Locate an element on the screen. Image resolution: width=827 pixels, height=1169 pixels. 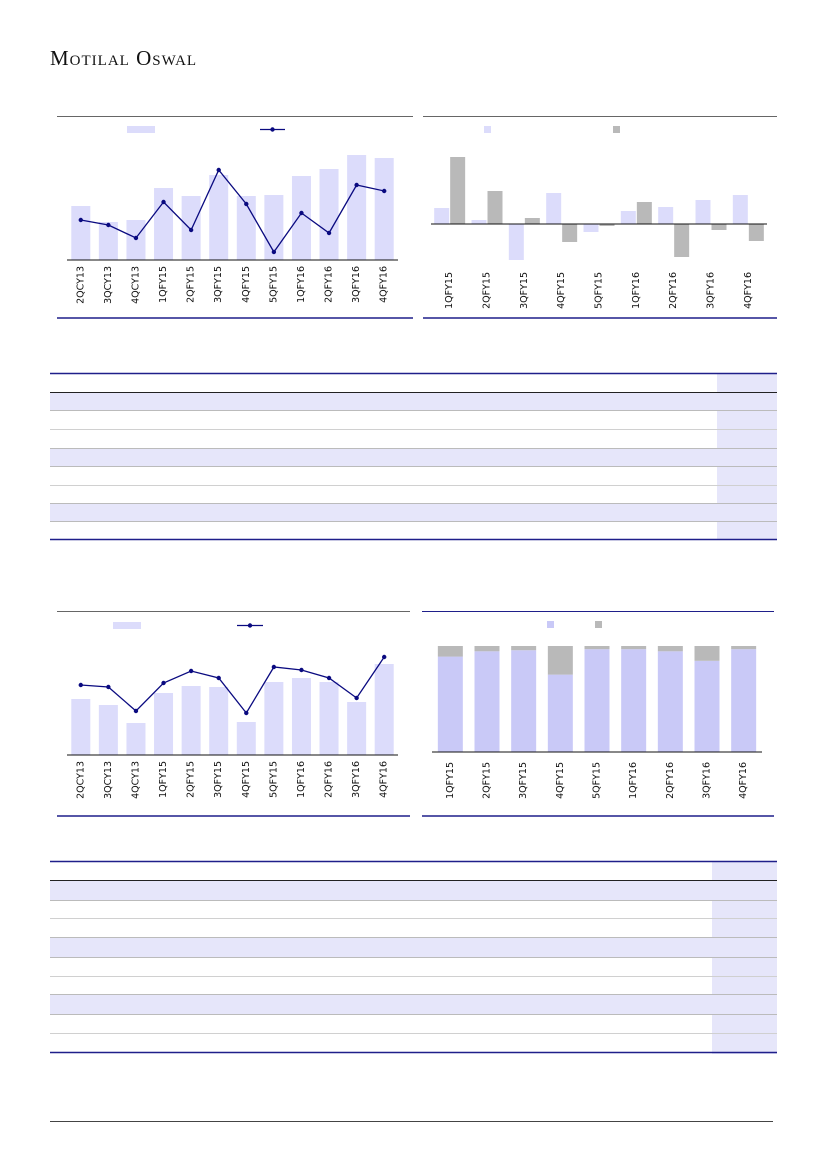
series-line is located at coordinates (232, 211).